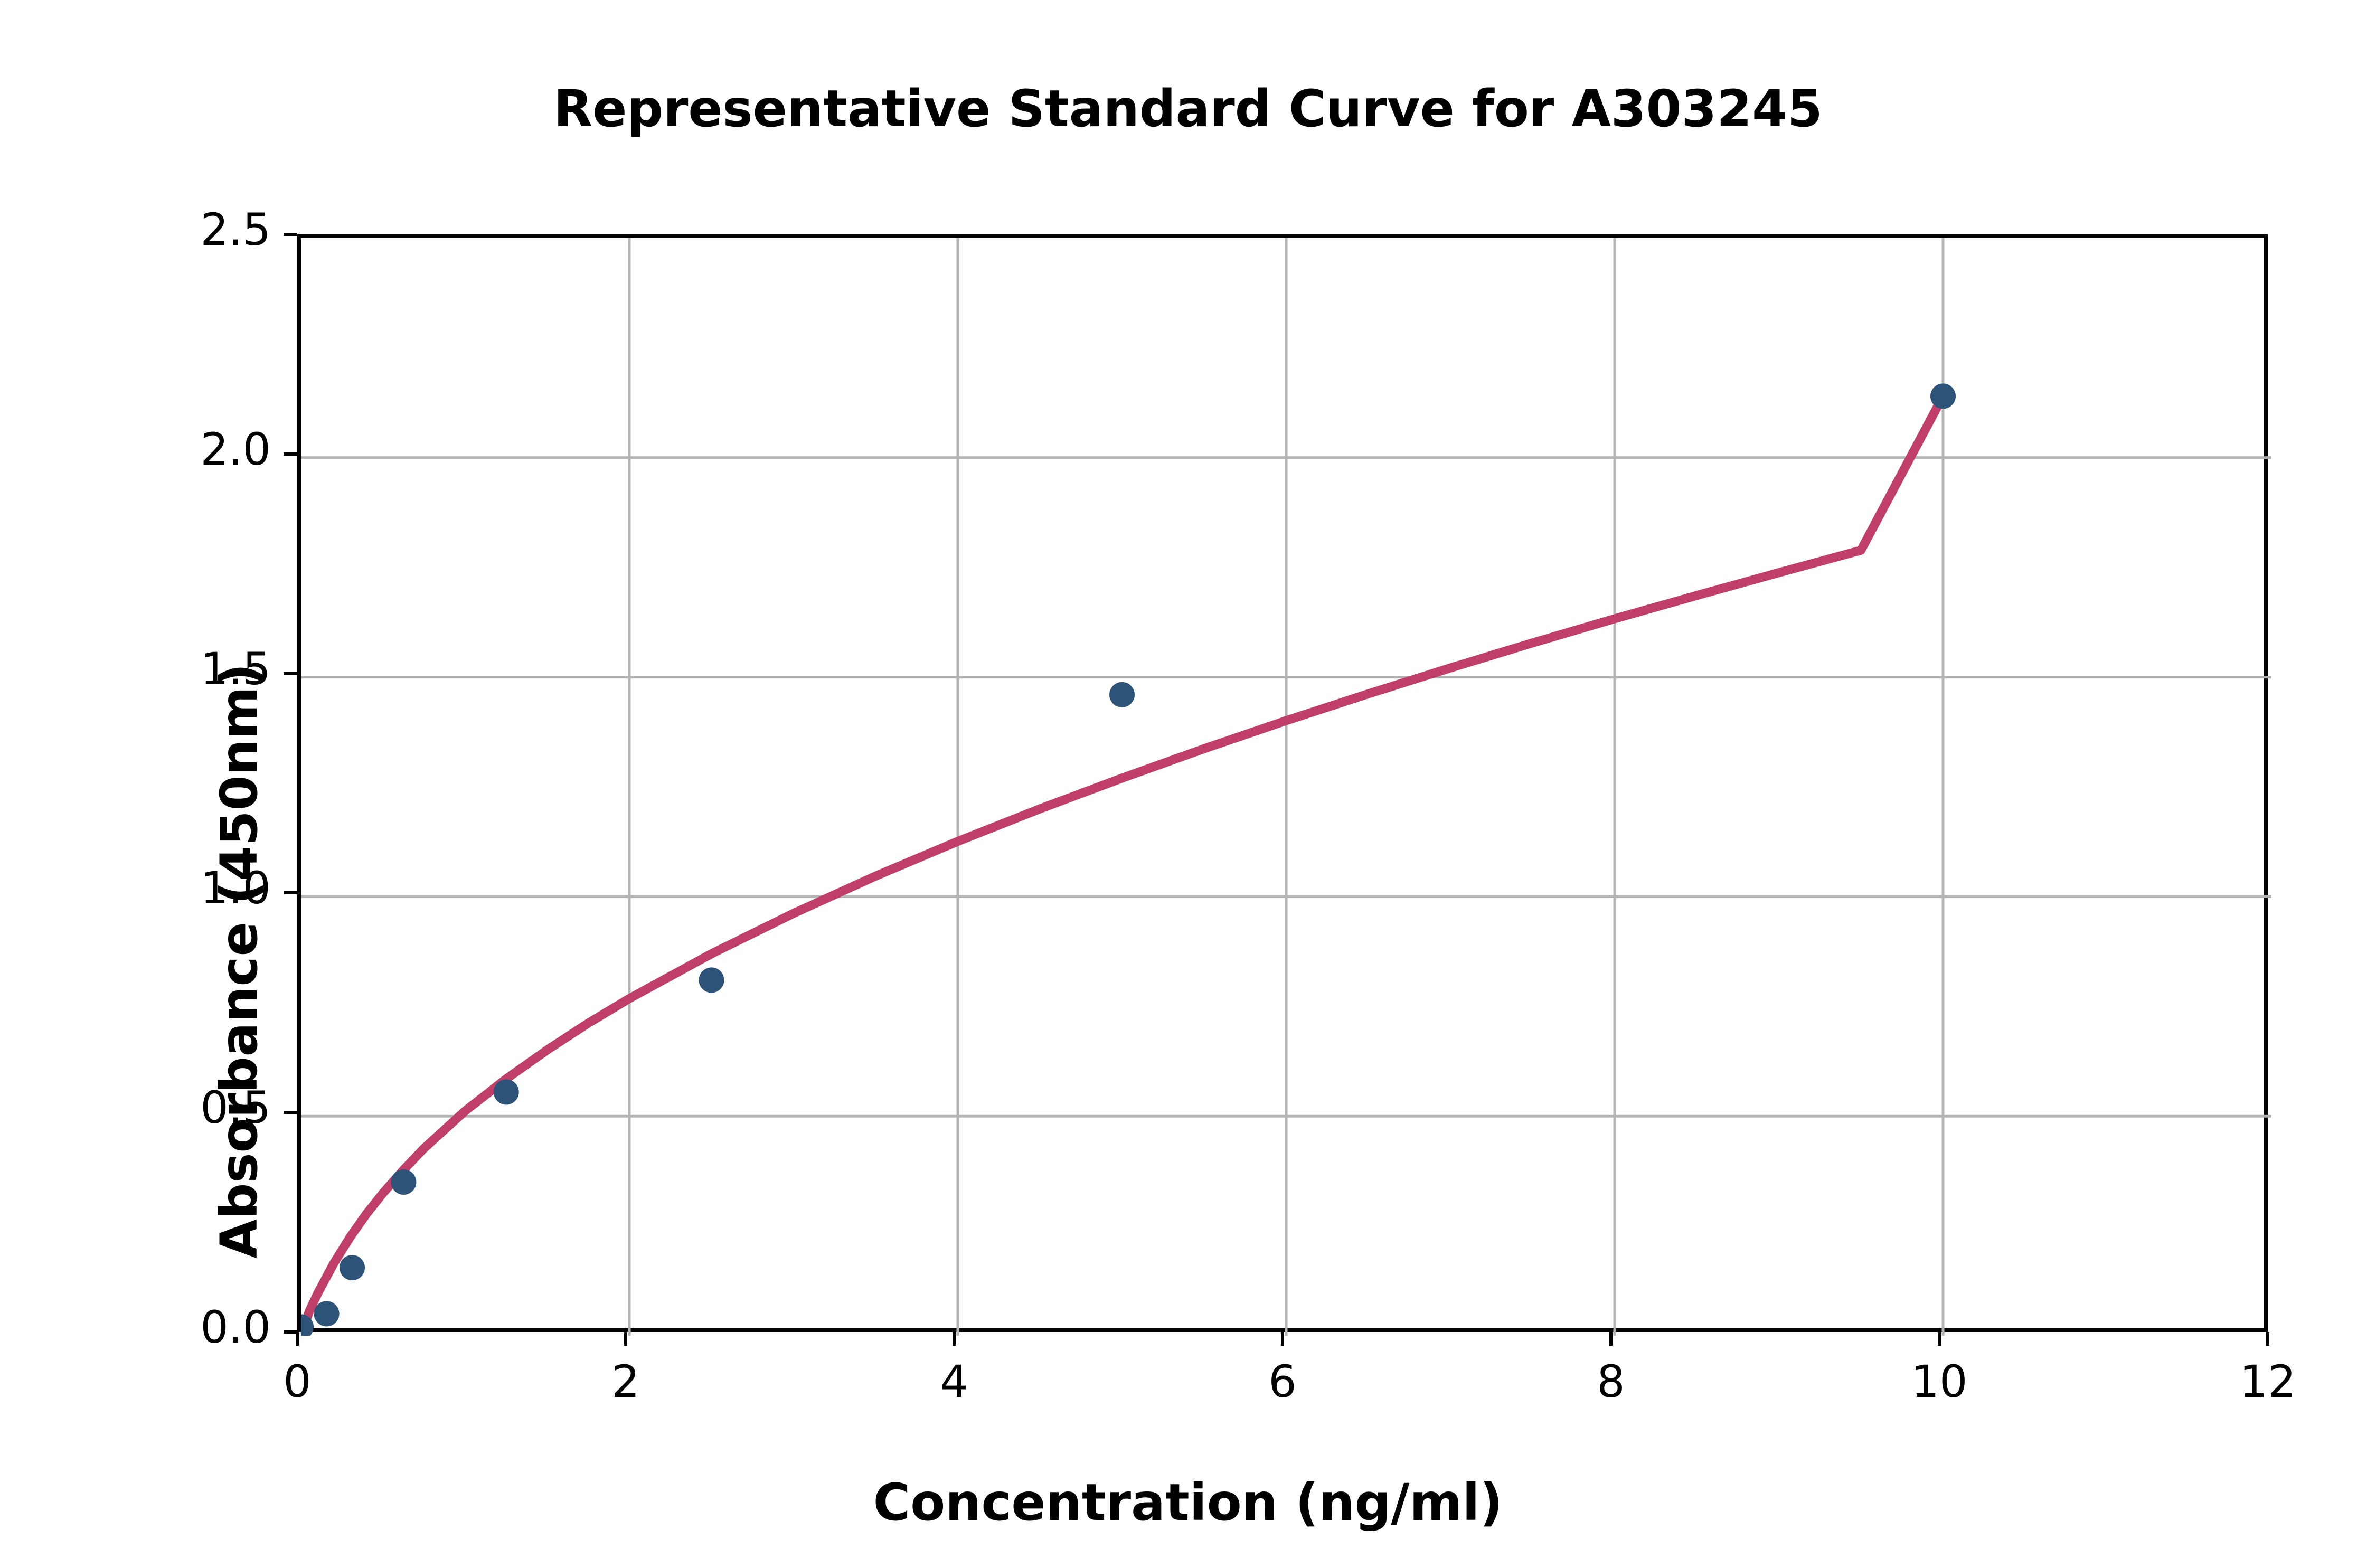  Describe the element at coordinates (298, 1382) in the screenshot. I see `x-tick-label: 0` at that location.